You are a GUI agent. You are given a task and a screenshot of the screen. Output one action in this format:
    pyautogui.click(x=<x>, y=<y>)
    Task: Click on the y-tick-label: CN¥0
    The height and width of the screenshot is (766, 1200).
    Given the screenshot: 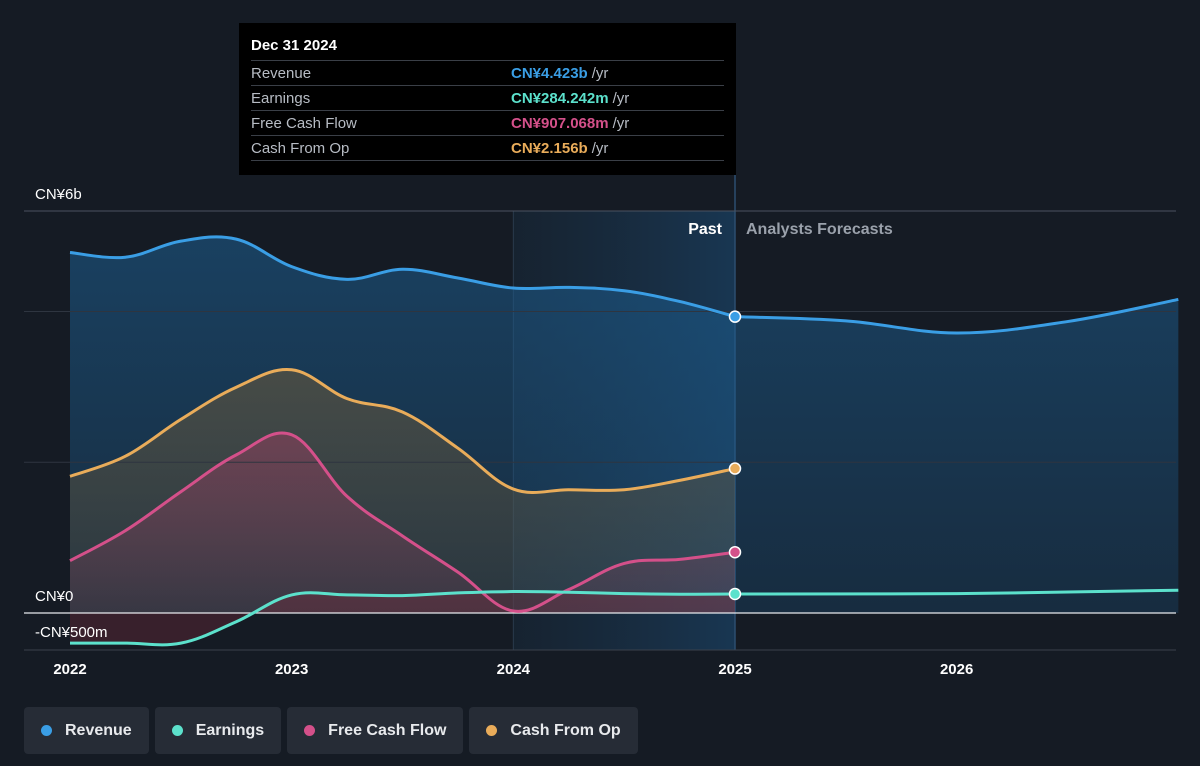 What is the action you would take?
    pyautogui.click(x=54, y=596)
    